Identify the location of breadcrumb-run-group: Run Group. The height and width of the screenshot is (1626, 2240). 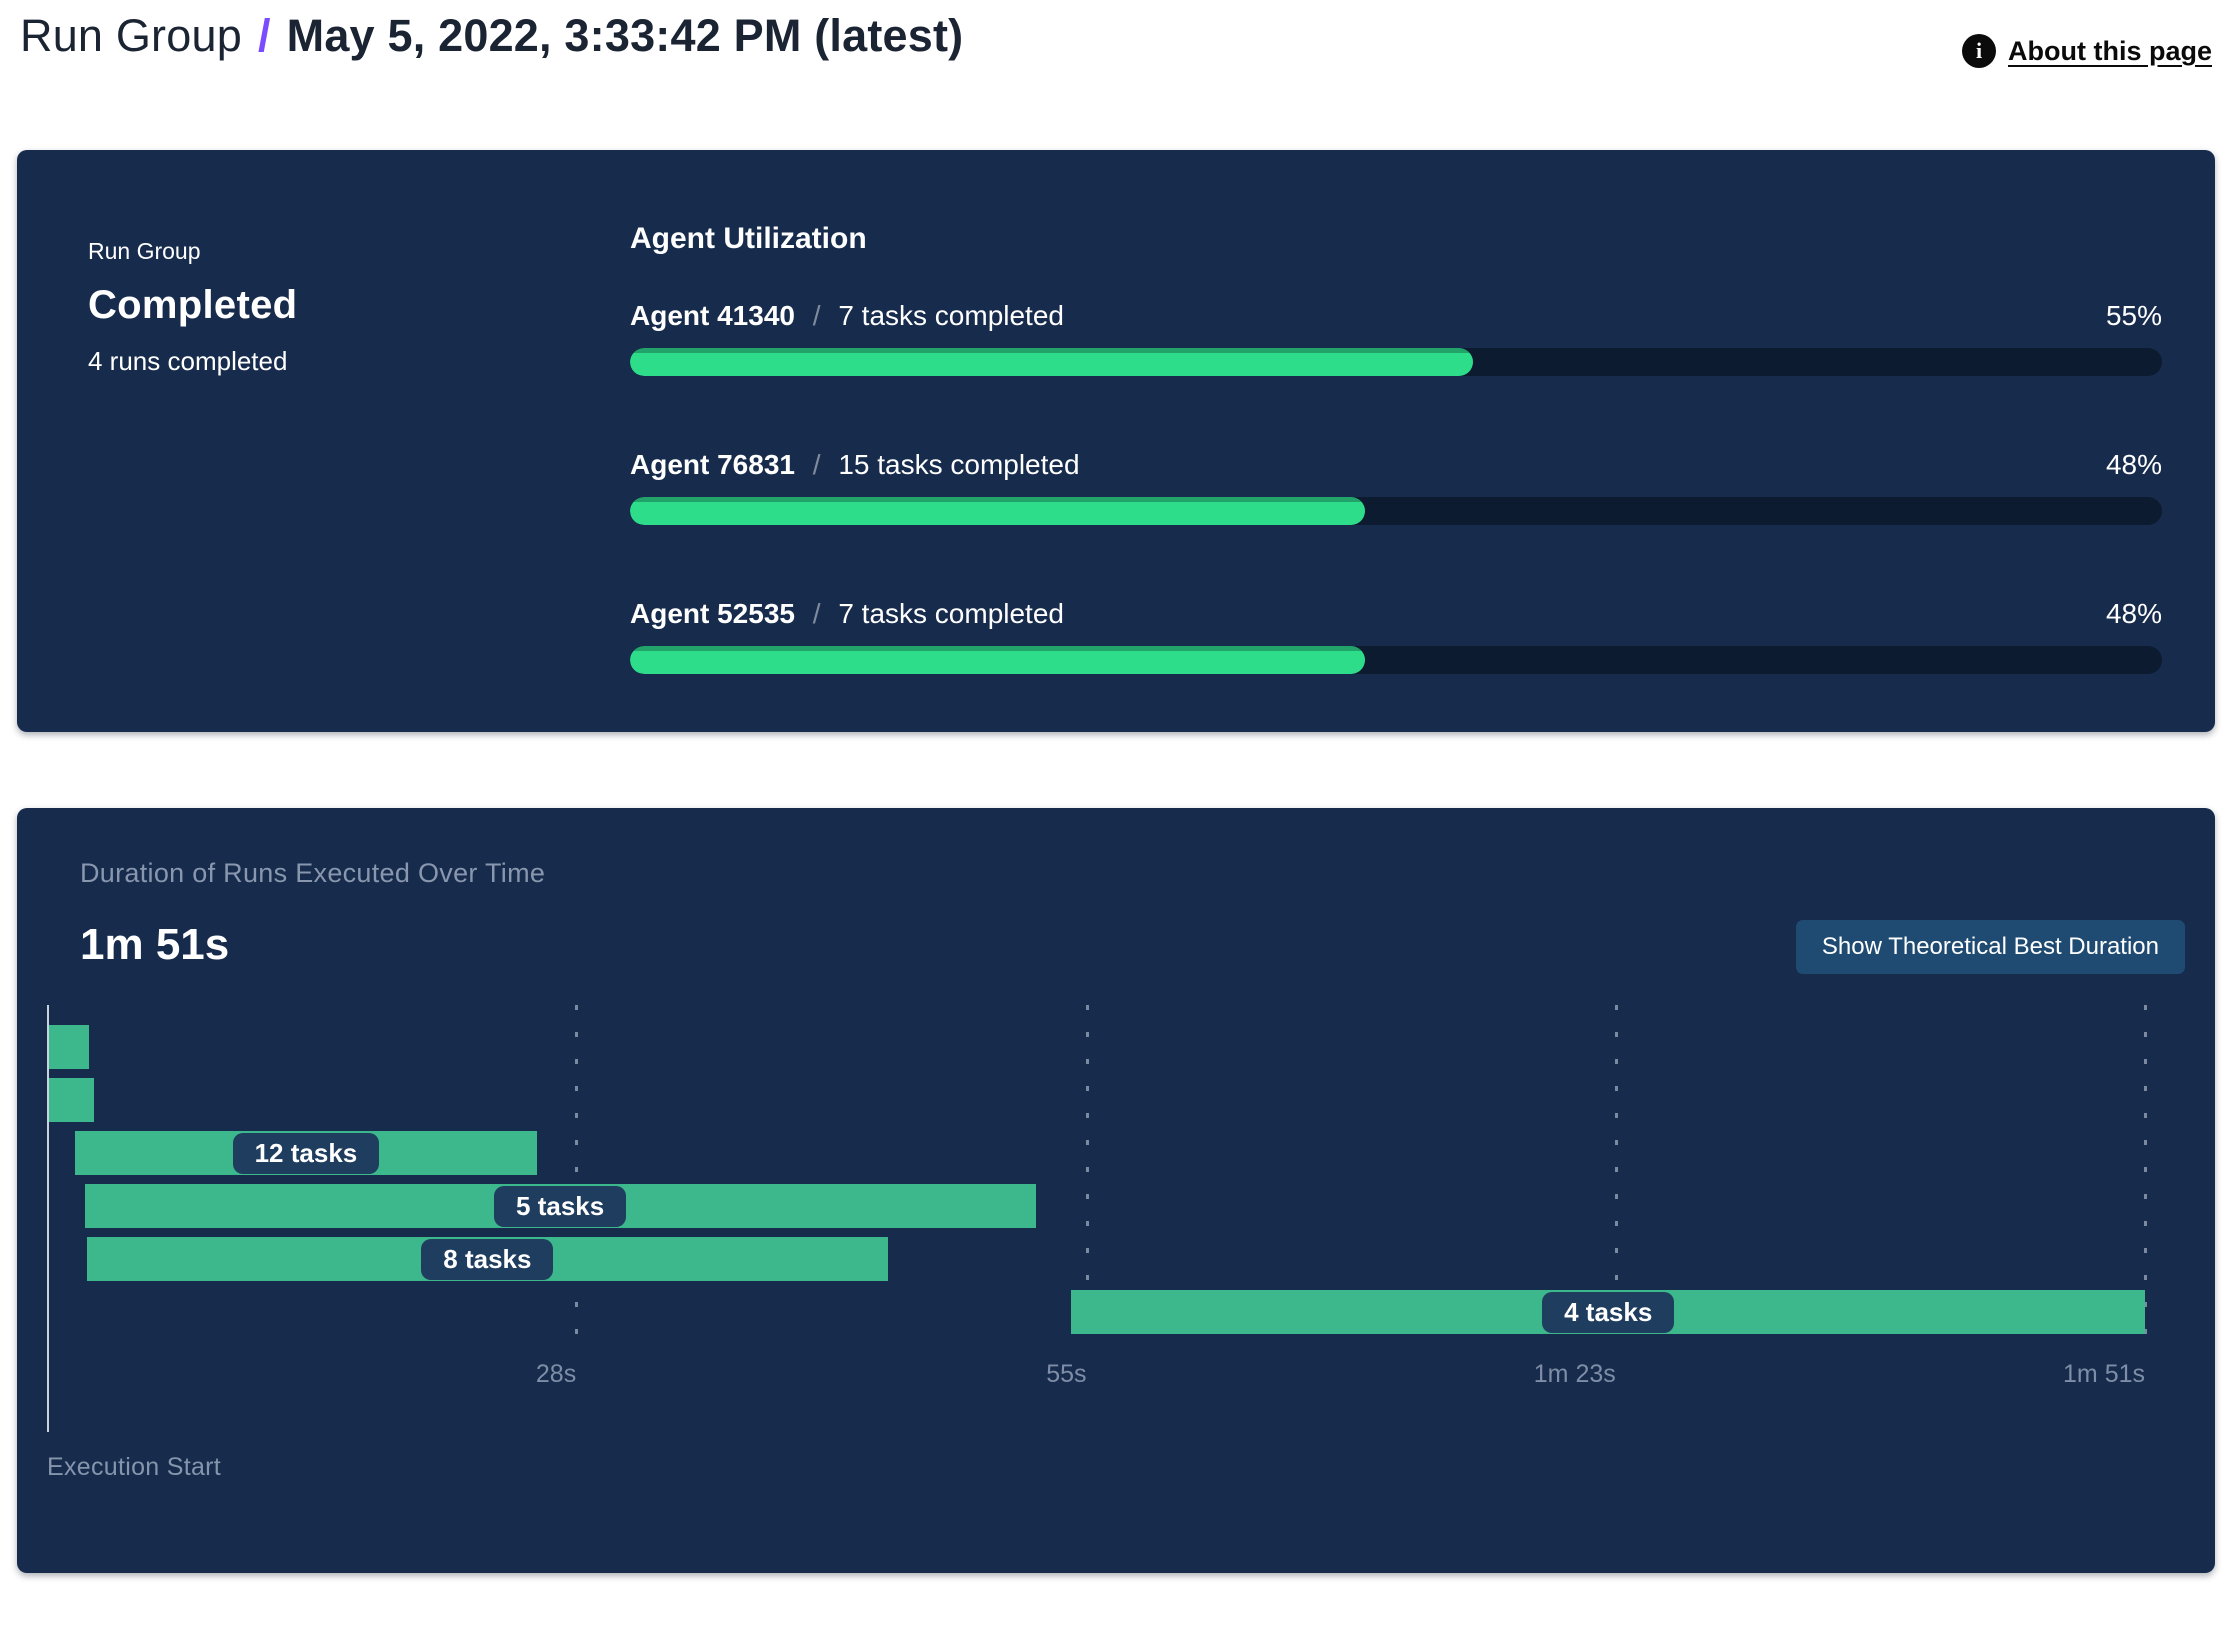
(131, 35).